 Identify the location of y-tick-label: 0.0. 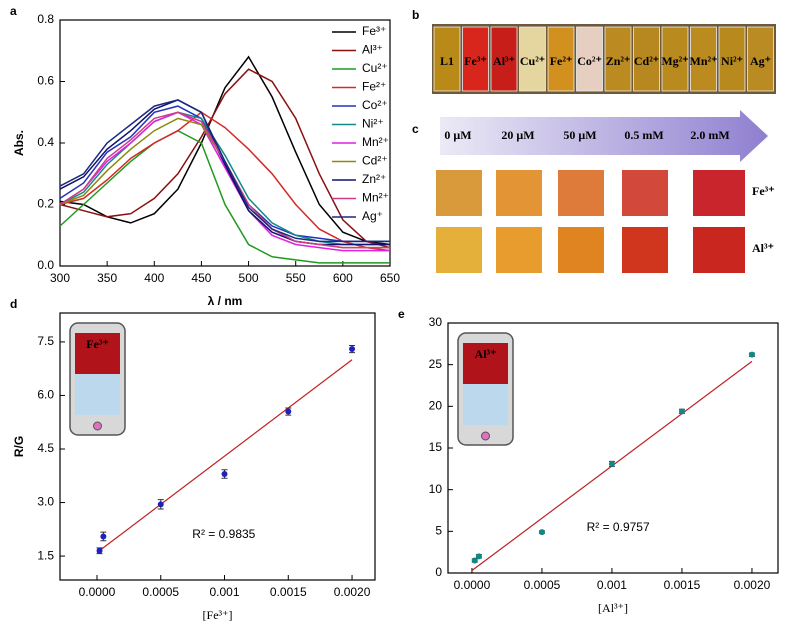
(45, 265).